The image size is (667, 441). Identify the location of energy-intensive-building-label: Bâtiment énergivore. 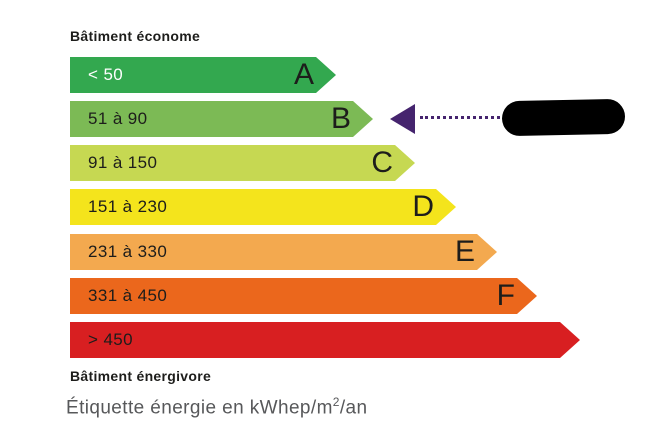
(141, 376).